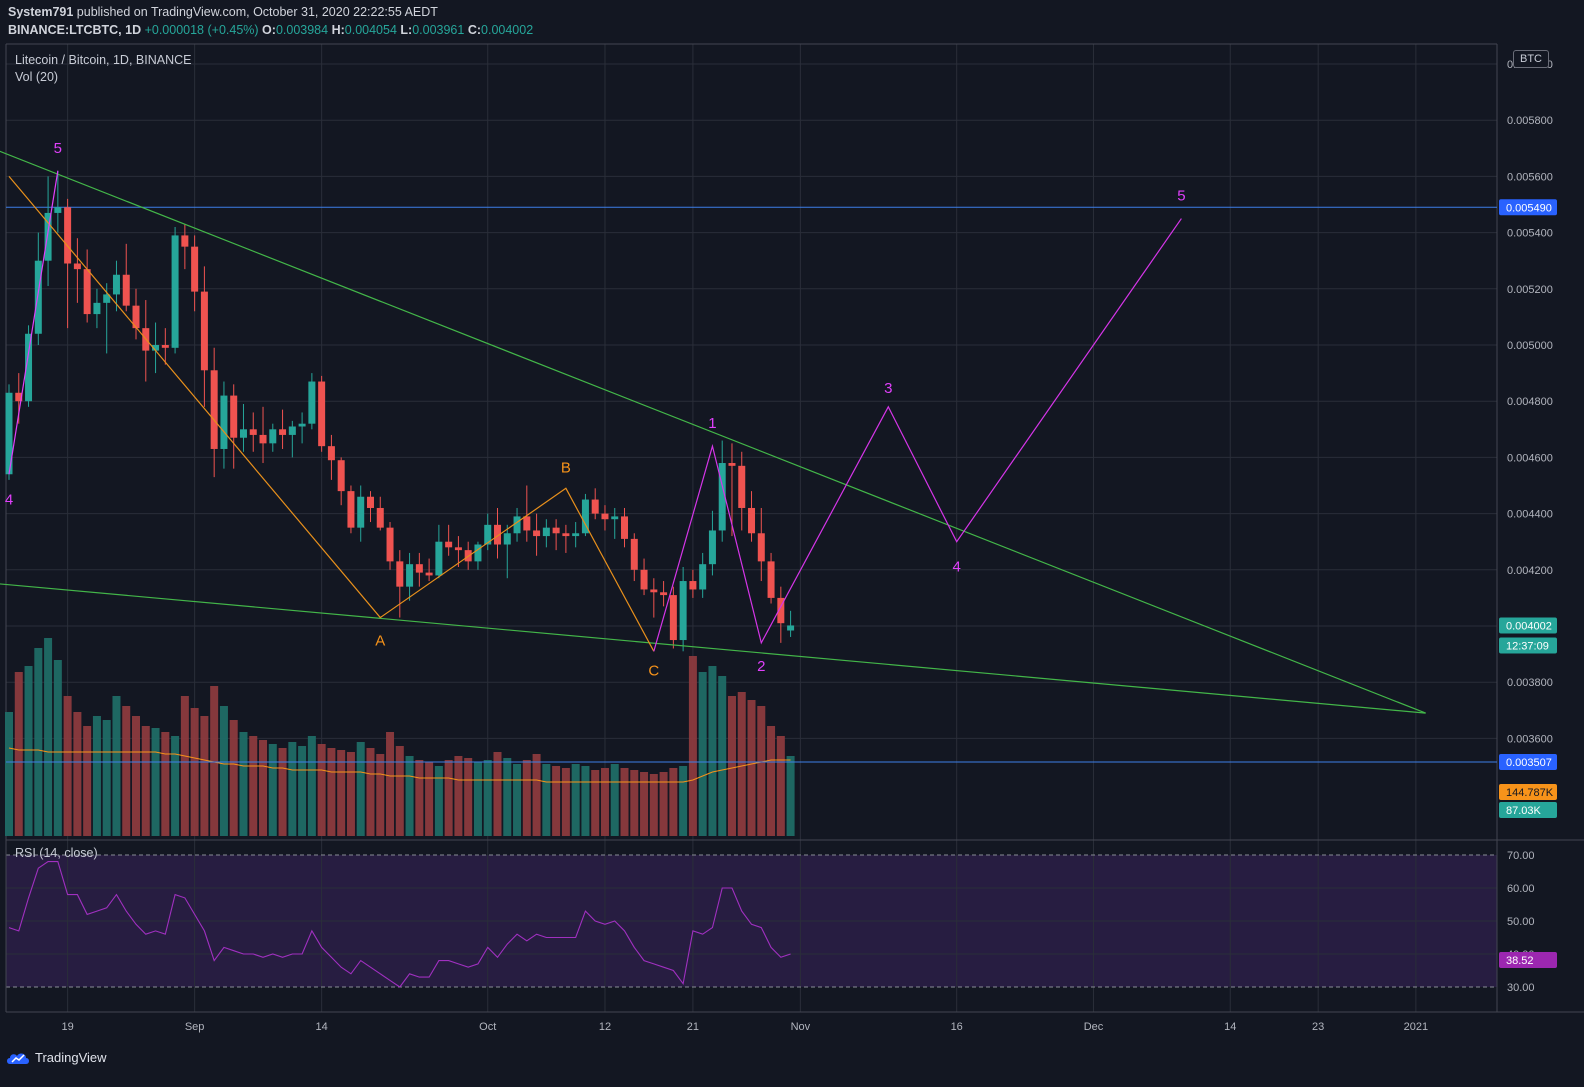 This screenshot has height=1087, width=1584. What do you see at coordinates (1530, 290) in the screenshot?
I see `y-tick-label: 0.005200` at bounding box center [1530, 290].